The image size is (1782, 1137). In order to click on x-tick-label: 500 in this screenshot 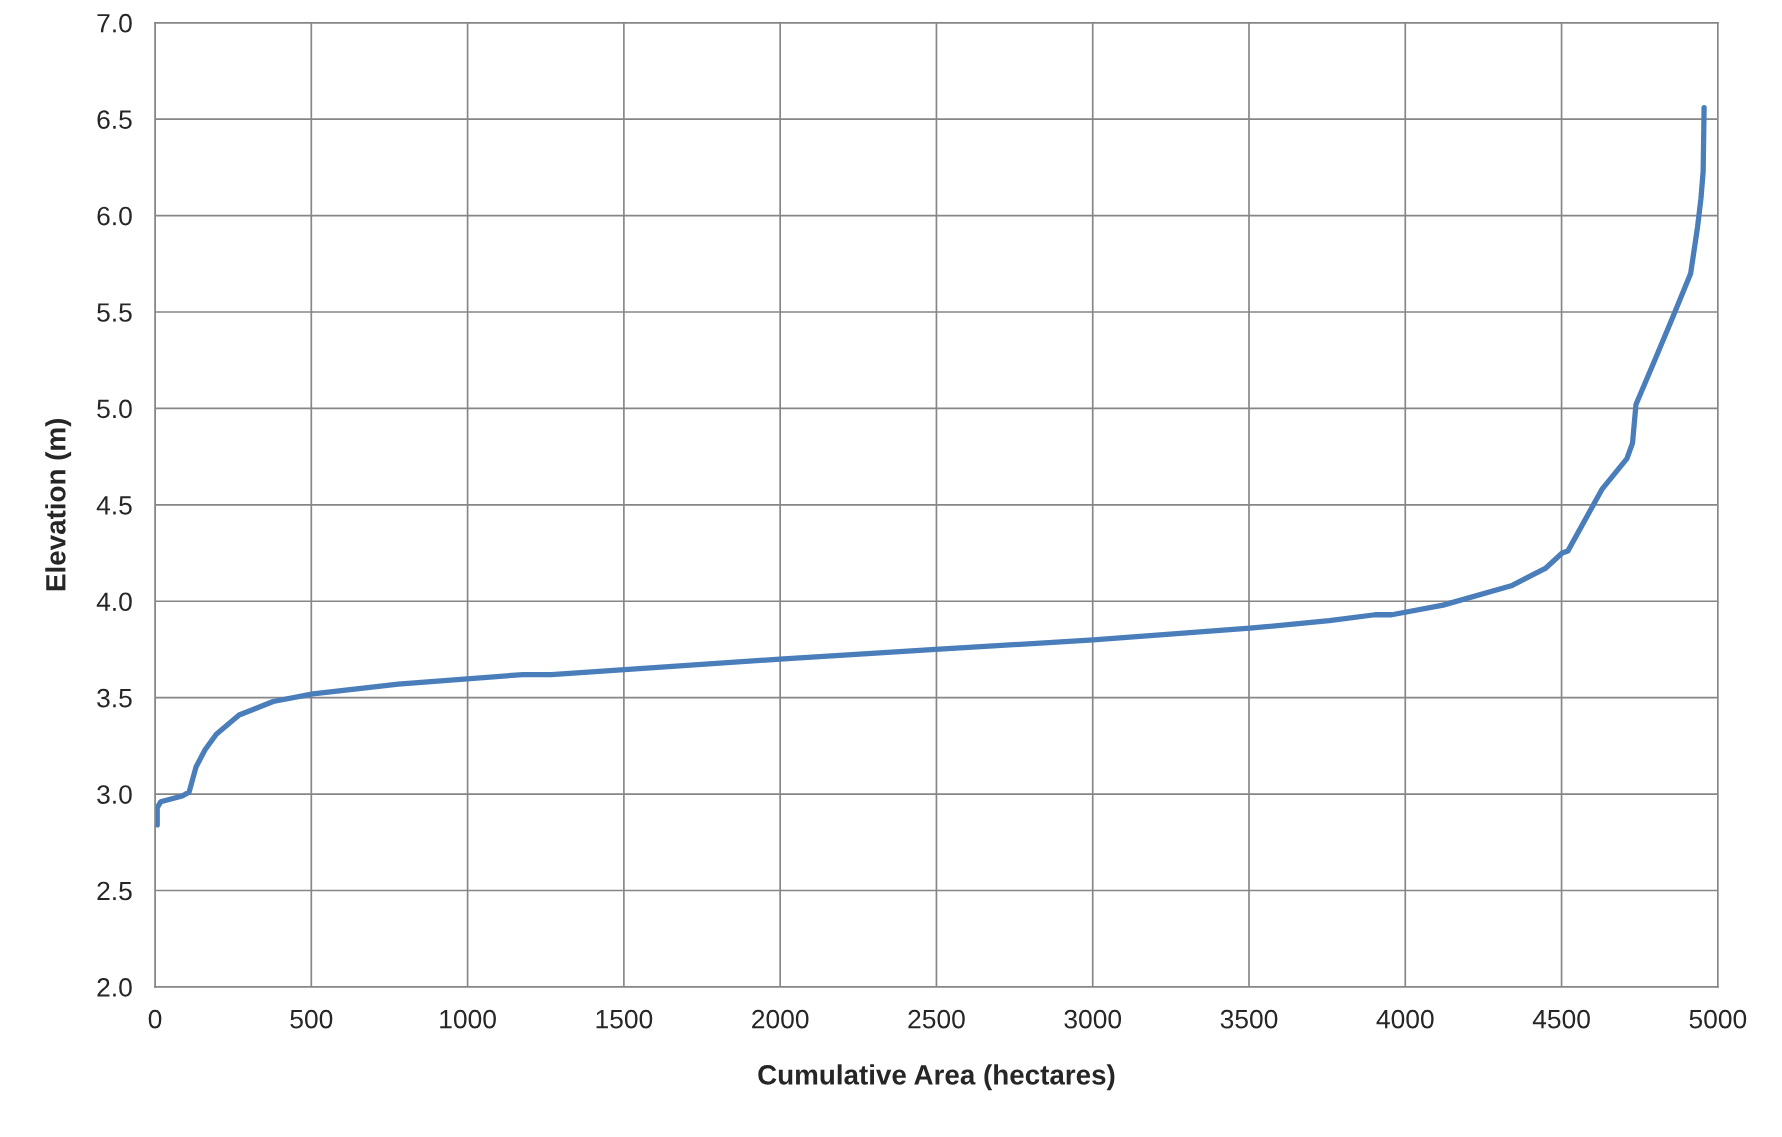, I will do `click(311, 1019)`.